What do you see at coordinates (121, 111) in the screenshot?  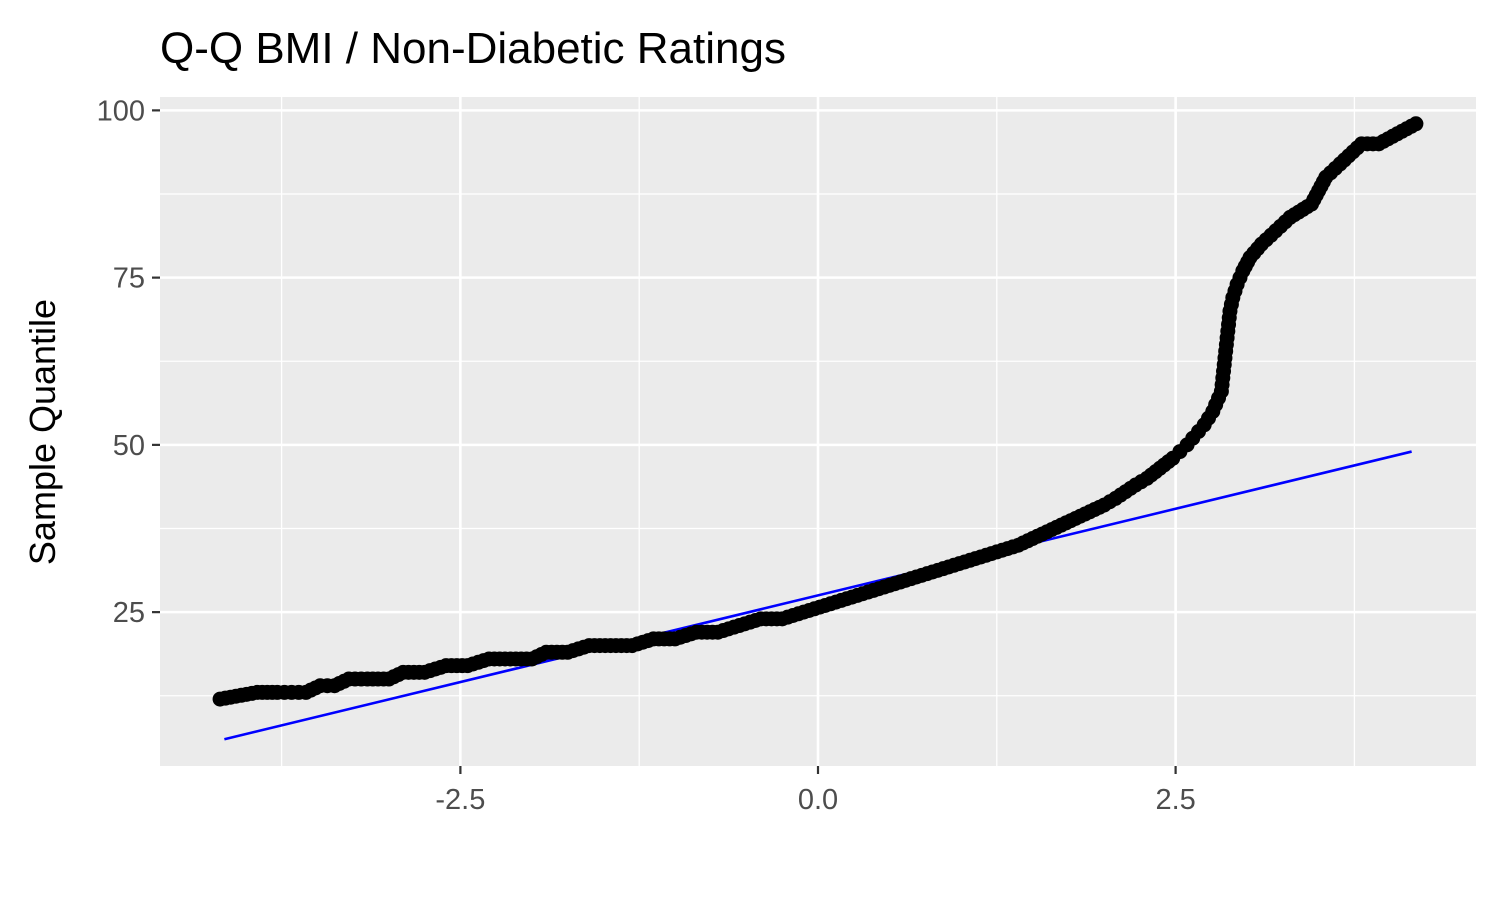 I see `y-tick-label: 100` at bounding box center [121, 111].